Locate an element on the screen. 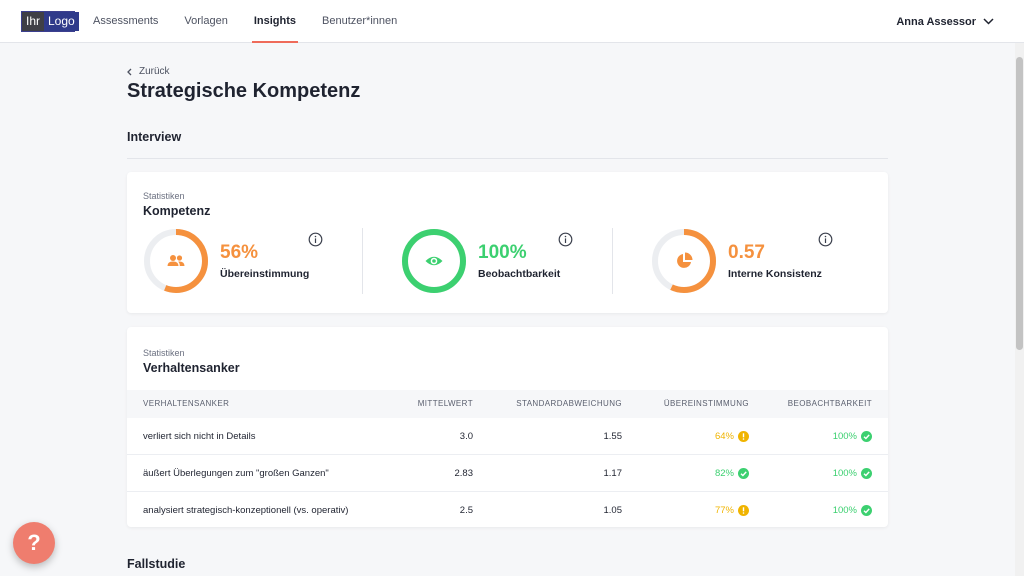 The image size is (1024, 576). mean-cell: 3.0 is located at coordinates (466, 436).